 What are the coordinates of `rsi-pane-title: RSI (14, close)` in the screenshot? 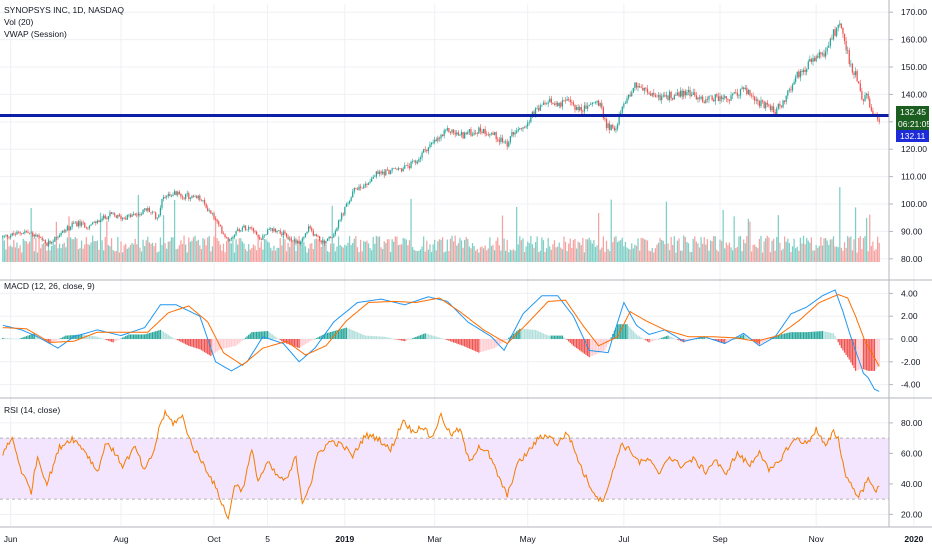 It's located at (32, 410).